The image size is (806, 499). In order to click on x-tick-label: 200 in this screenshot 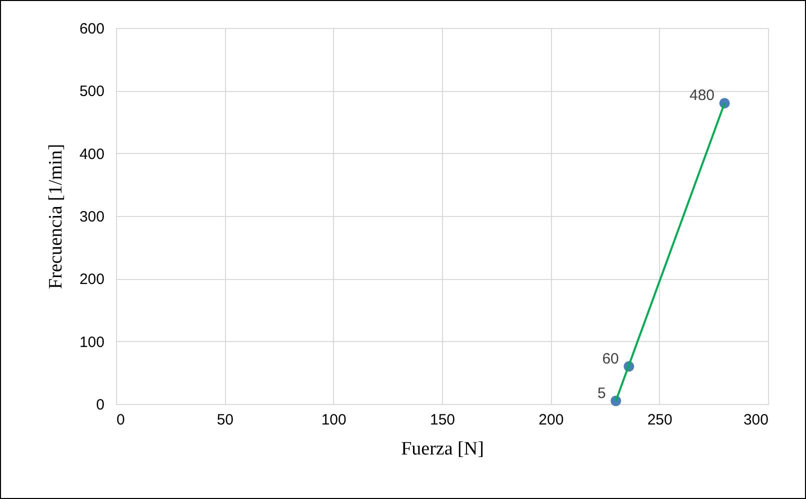, I will do `click(551, 420)`.